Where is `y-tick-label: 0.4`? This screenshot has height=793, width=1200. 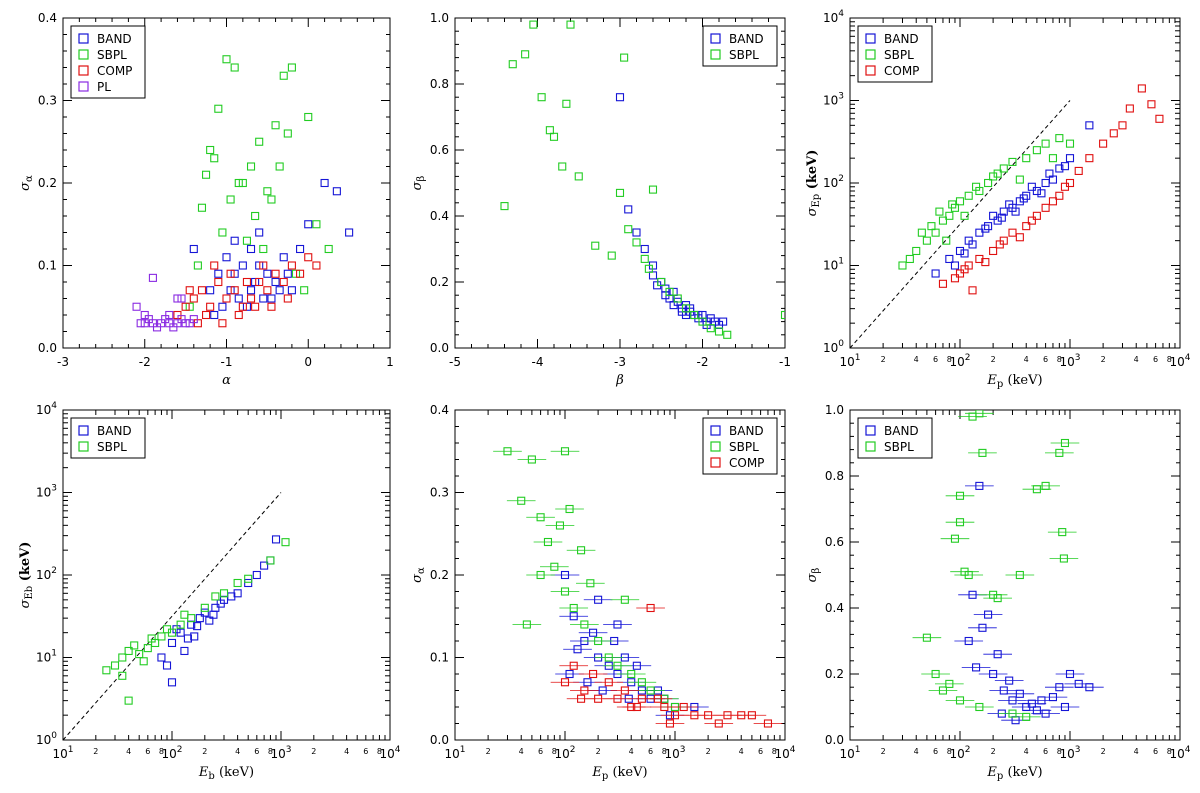
y-tick-label: 0.4 is located at coordinates (834, 608).